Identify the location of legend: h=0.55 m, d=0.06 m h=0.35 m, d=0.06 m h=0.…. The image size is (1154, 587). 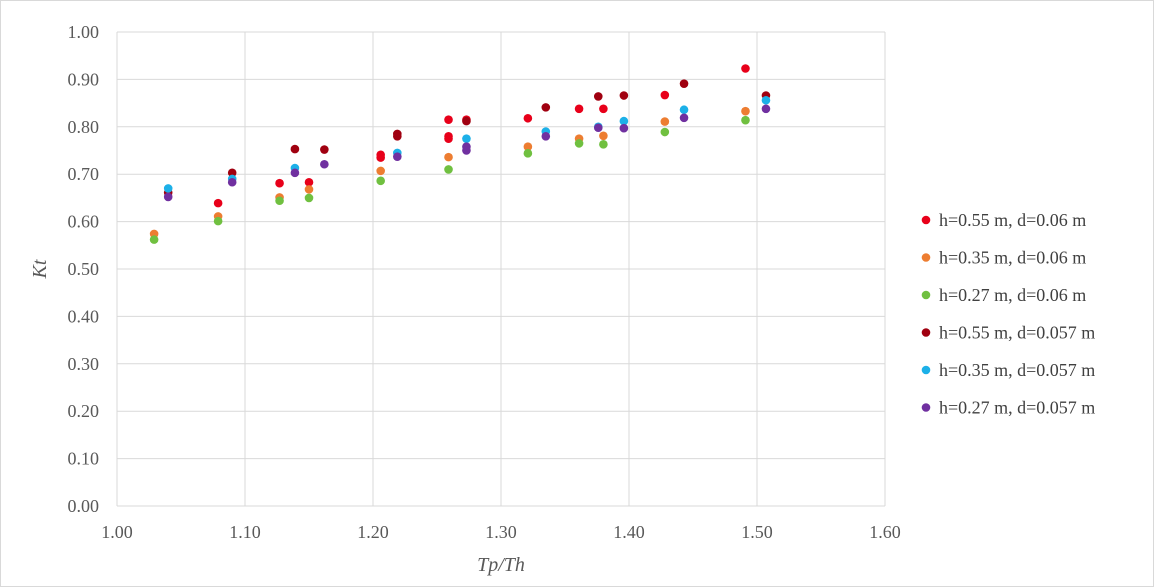
(1008, 314).